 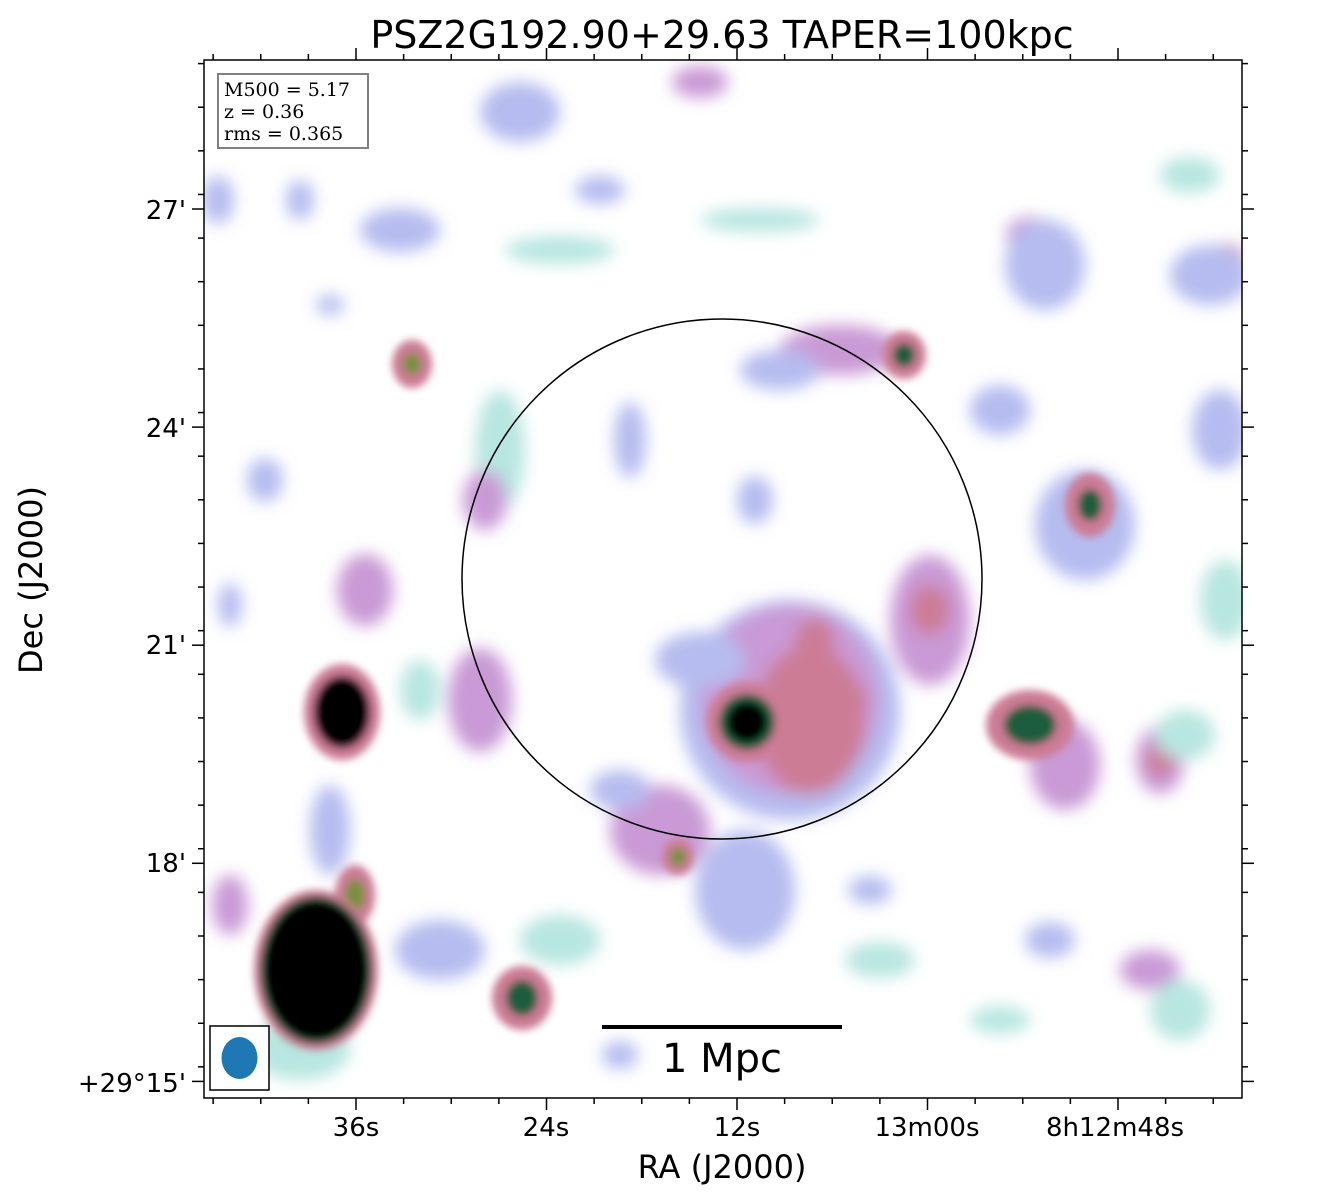 I want to click on beam-indicator, so click(x=239, y=1058).